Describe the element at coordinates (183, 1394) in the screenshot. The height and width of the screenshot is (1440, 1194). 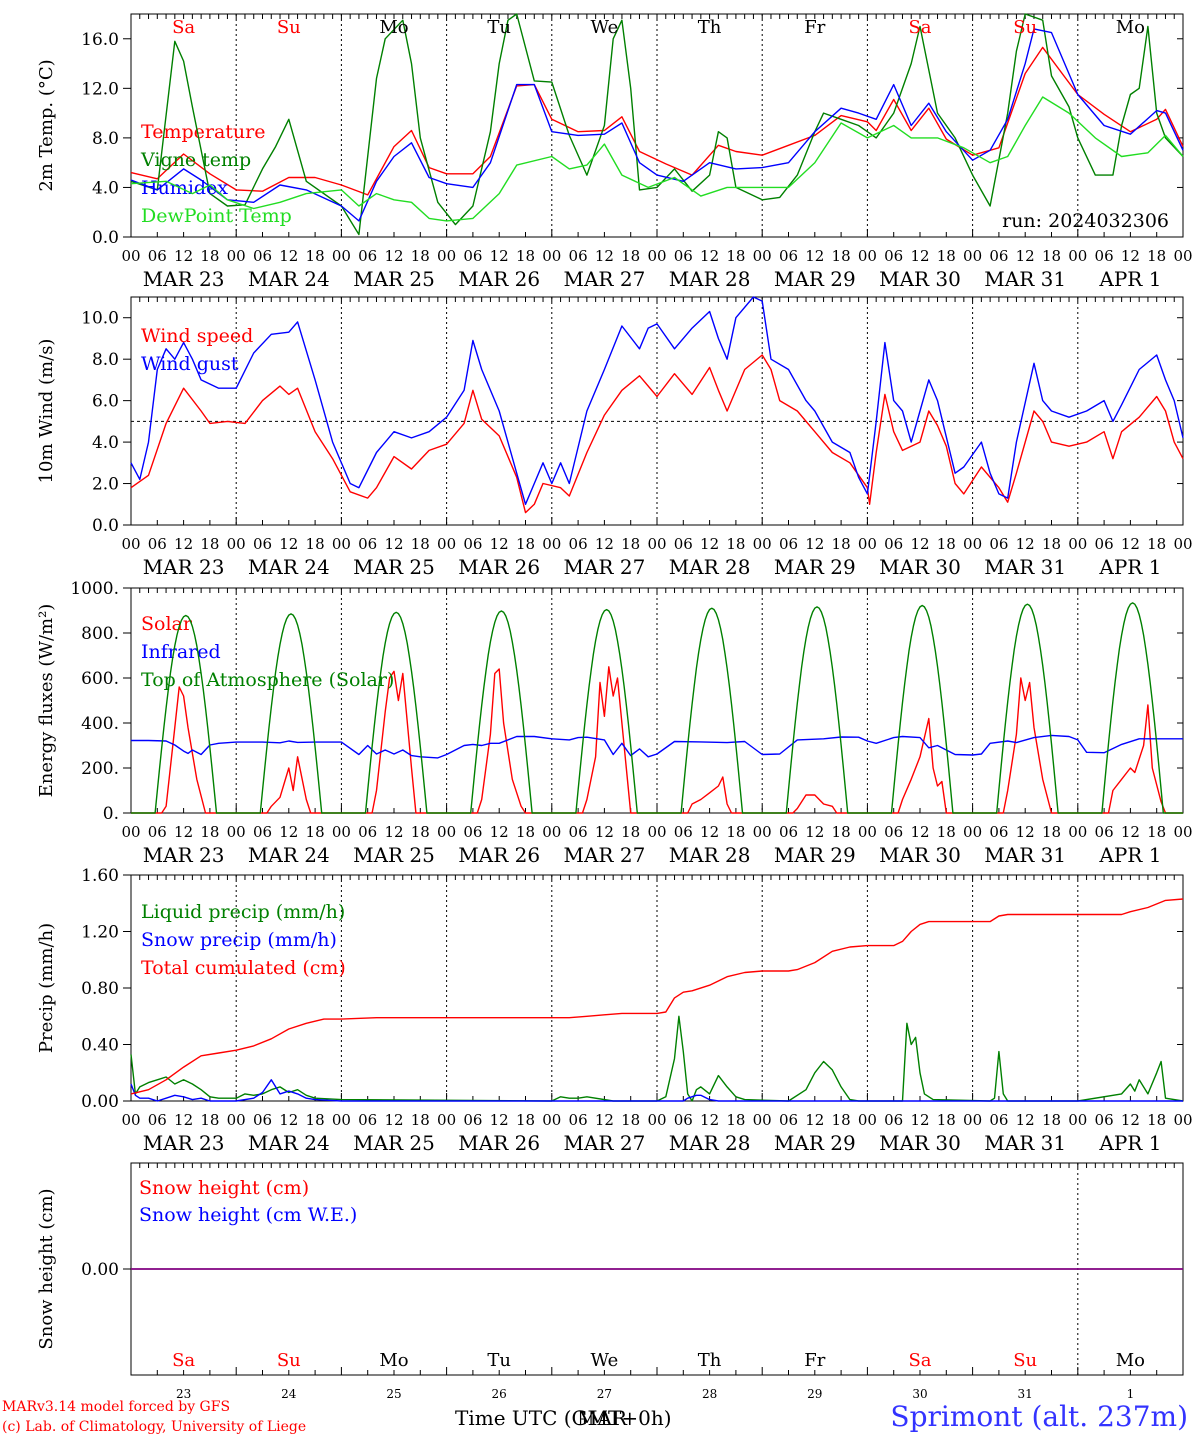
I see `day-number-label: 23` at that location.